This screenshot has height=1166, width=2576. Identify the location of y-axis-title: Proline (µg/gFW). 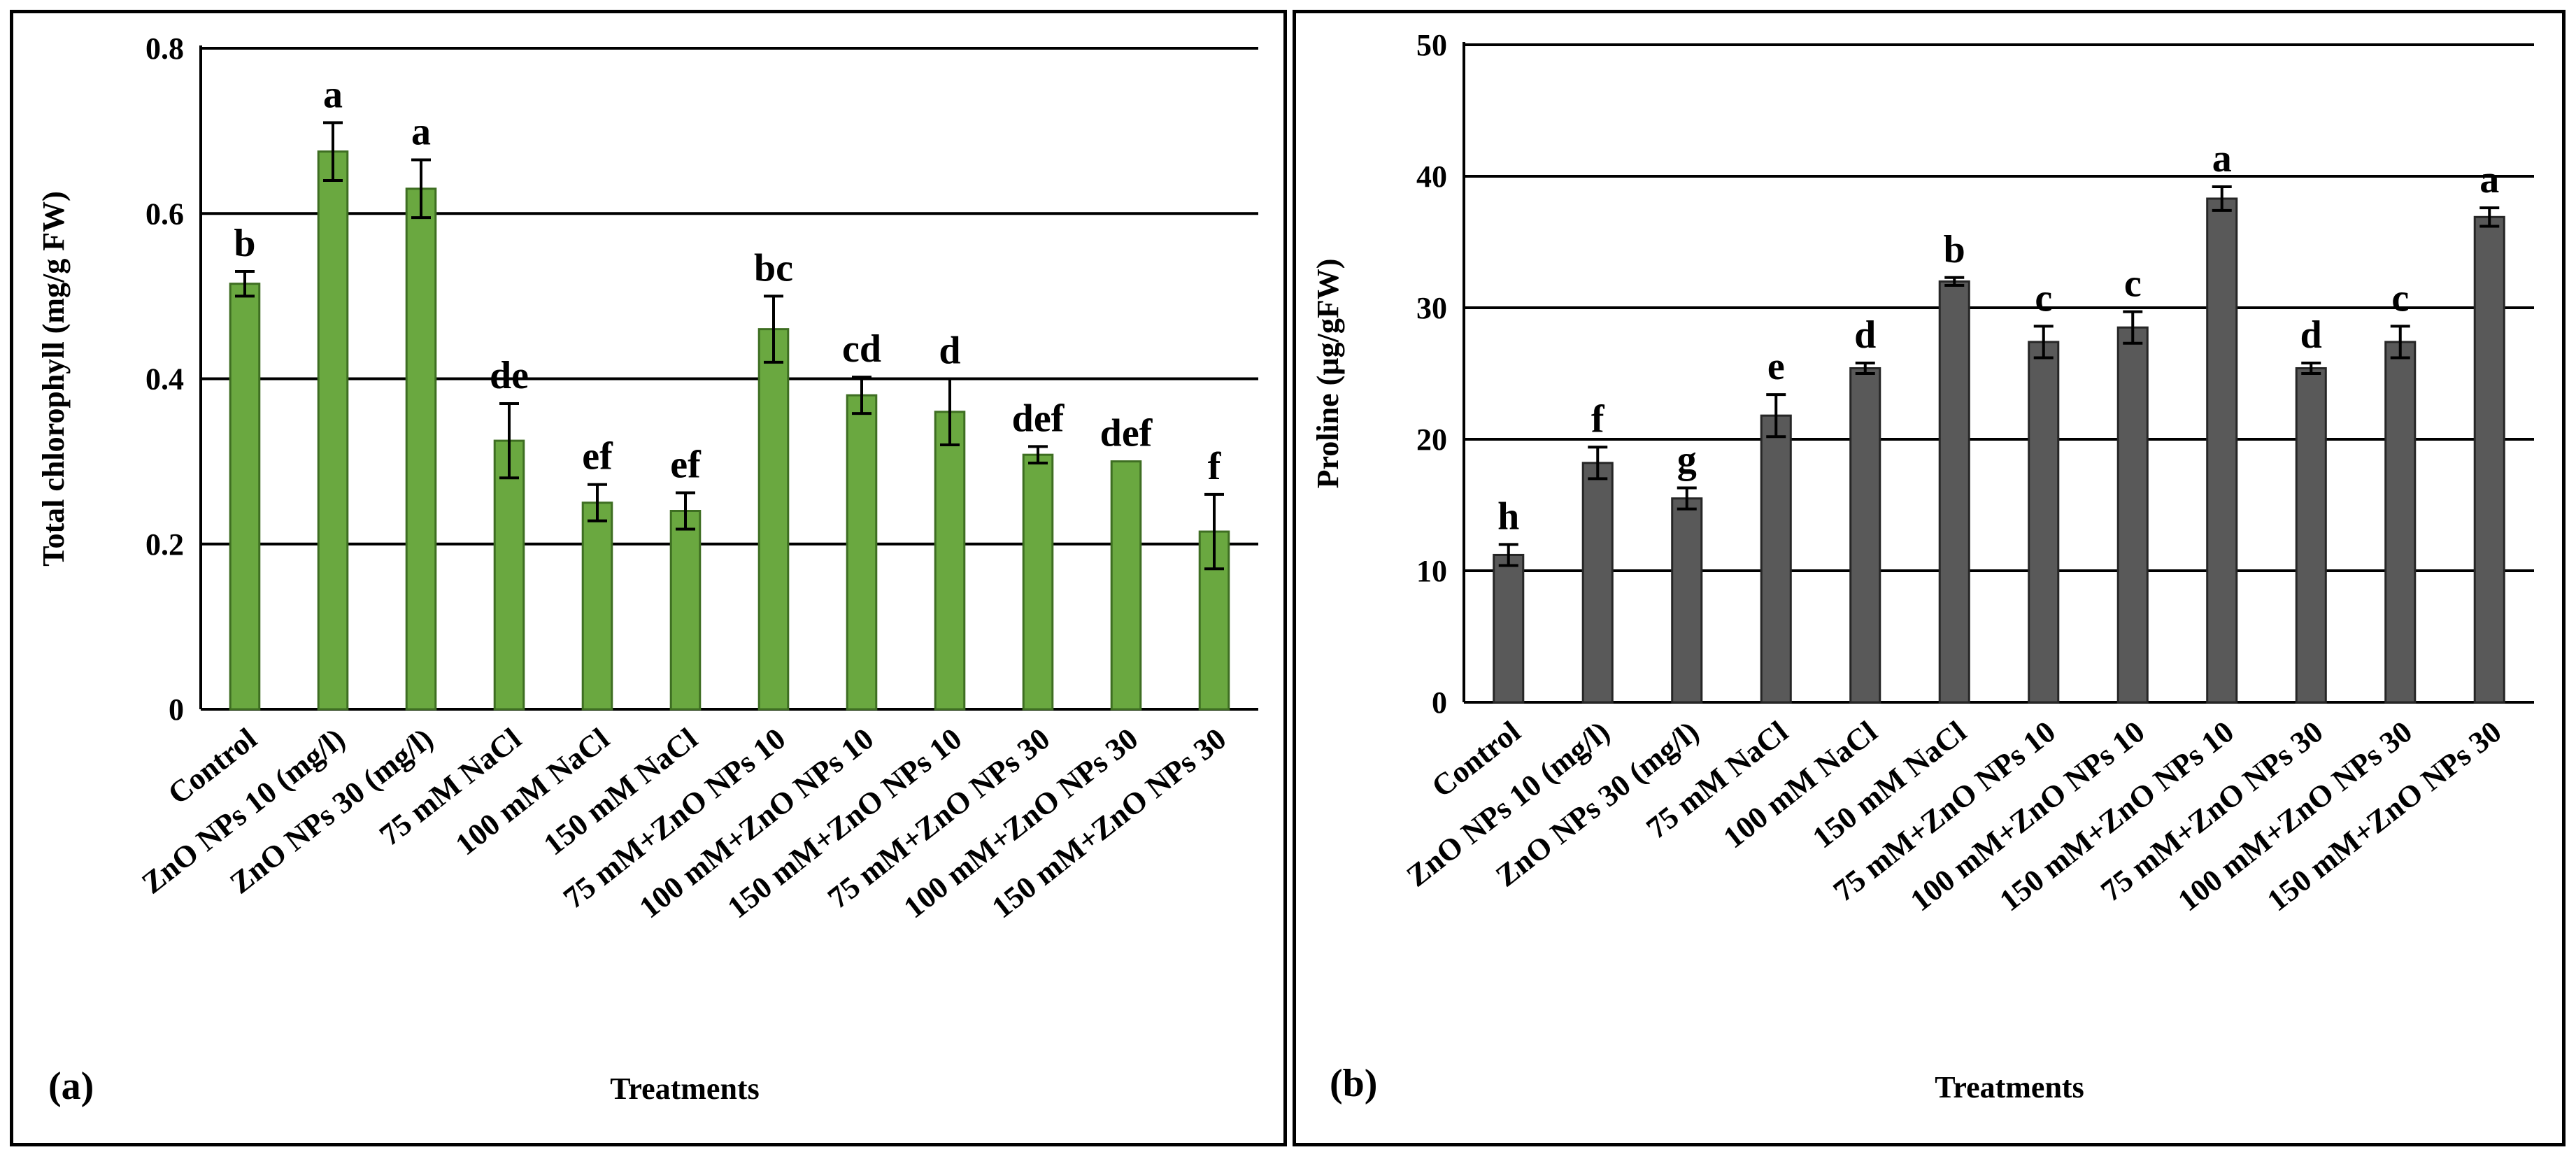
(1328, 374).